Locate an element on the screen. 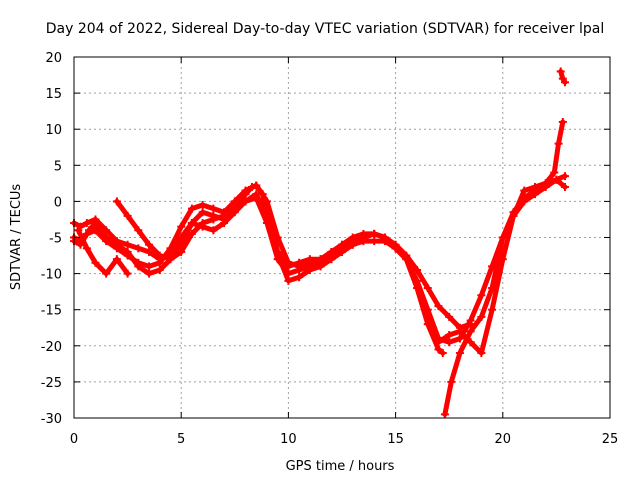 The height and width of the screenshot is (480, 640). y-tick-label: 5 is located at coordinates (58, 166).